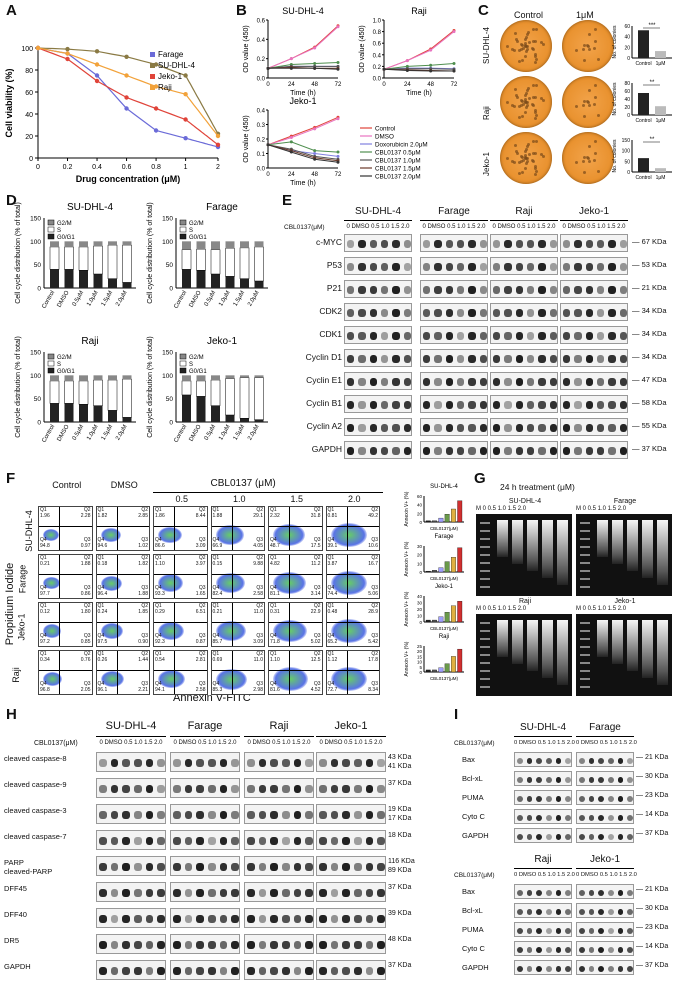  Describe the element at coordinates (275, 594) in the screenshot. I see `q4-value: 81.1` at that location.